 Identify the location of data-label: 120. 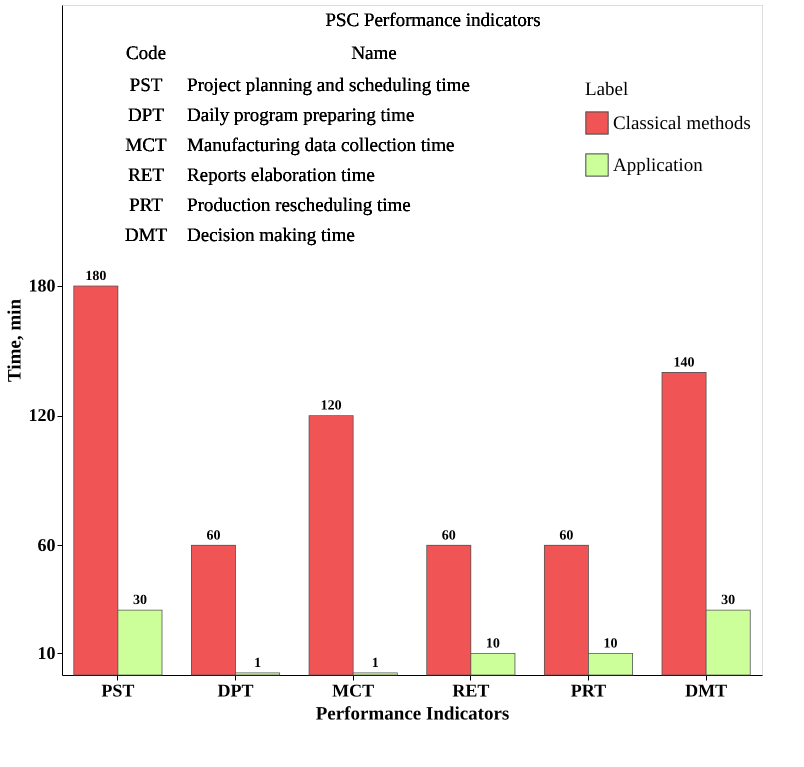
(331, 406).